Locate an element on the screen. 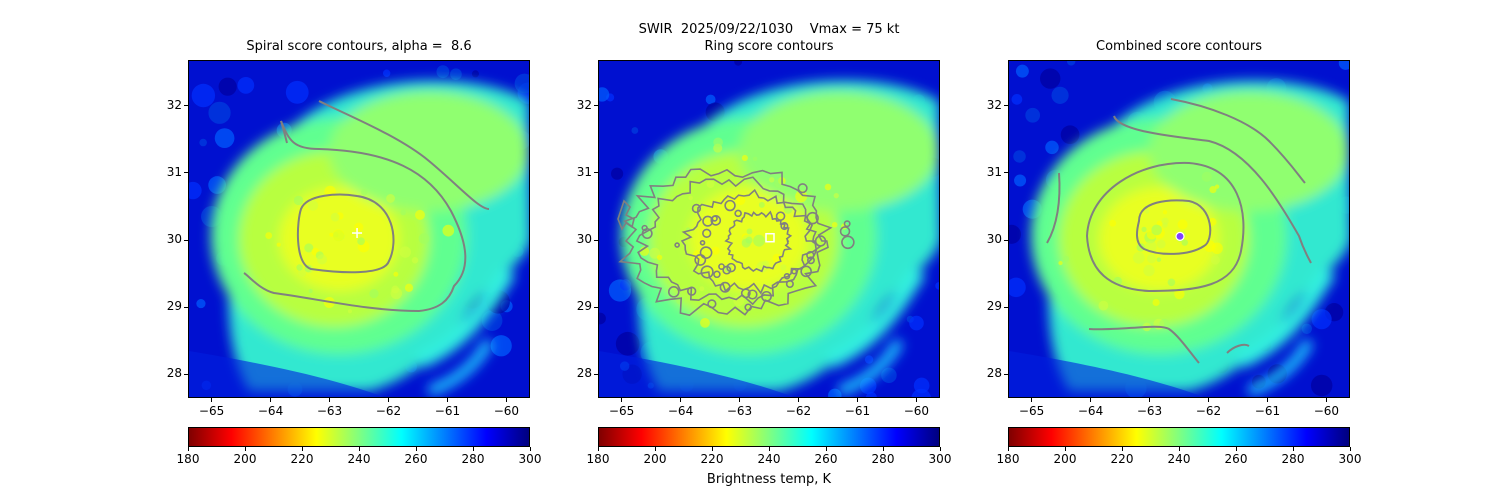  x-tick-label: −61 is located at coordinates (447, 411).